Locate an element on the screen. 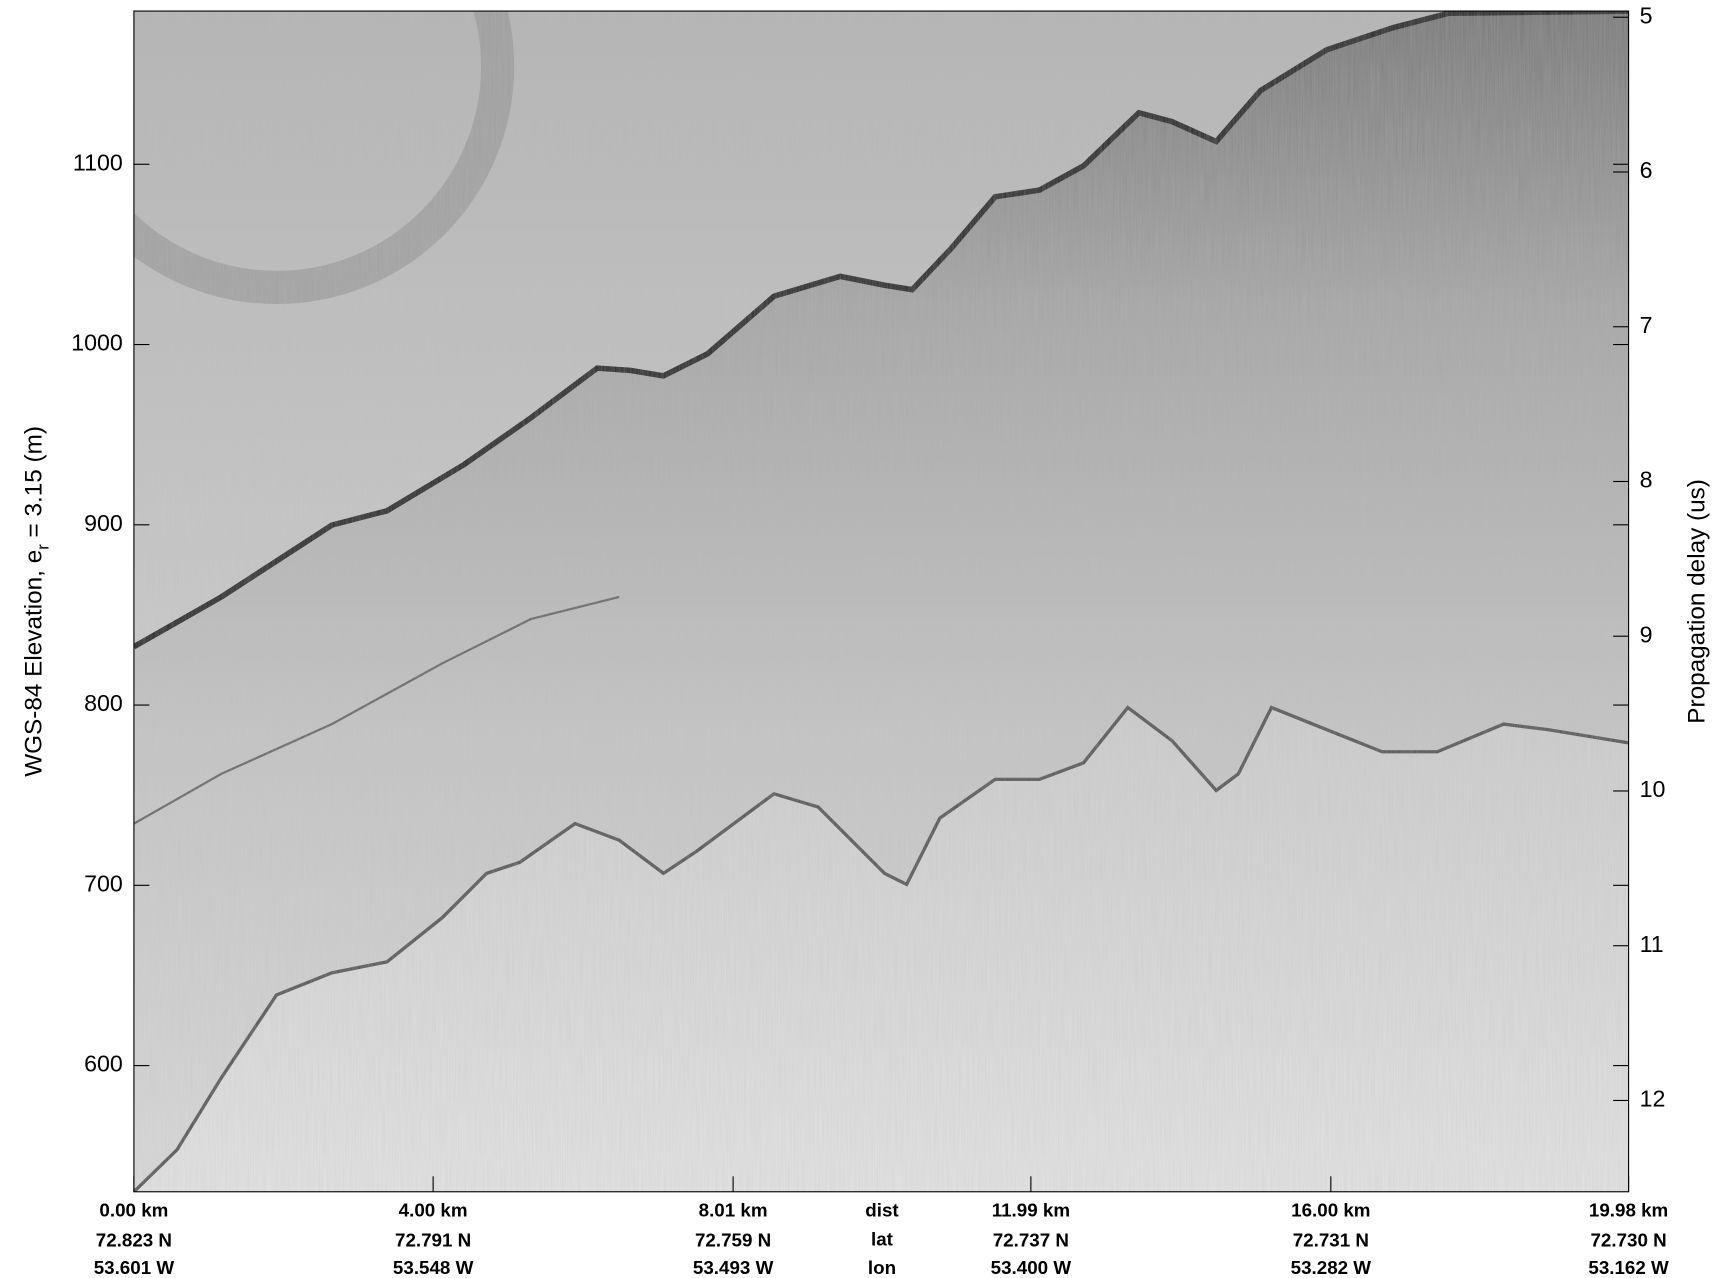  x-tick-label: 16.00 km is located at coordinates (1330, 1210).